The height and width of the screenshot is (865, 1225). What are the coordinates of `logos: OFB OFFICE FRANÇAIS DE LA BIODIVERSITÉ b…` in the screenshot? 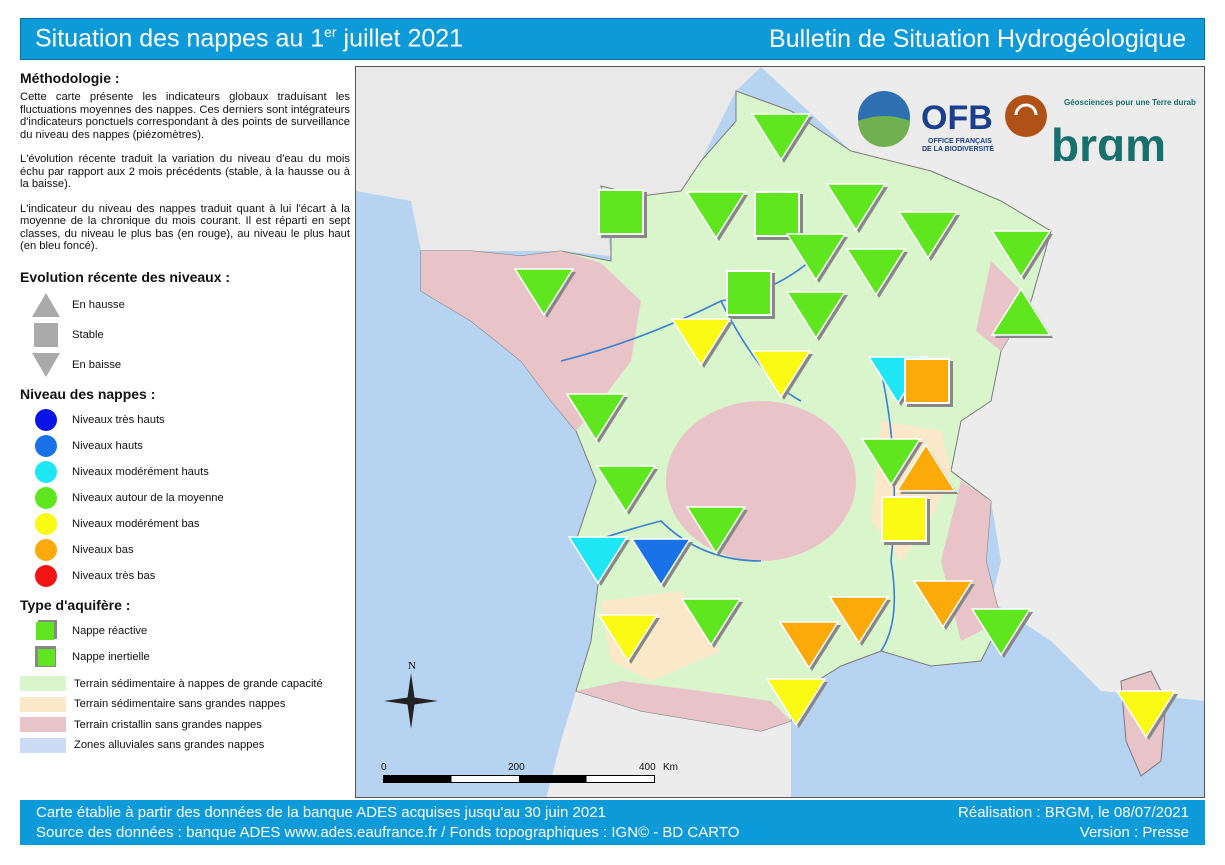 It's located at (1027, 126).